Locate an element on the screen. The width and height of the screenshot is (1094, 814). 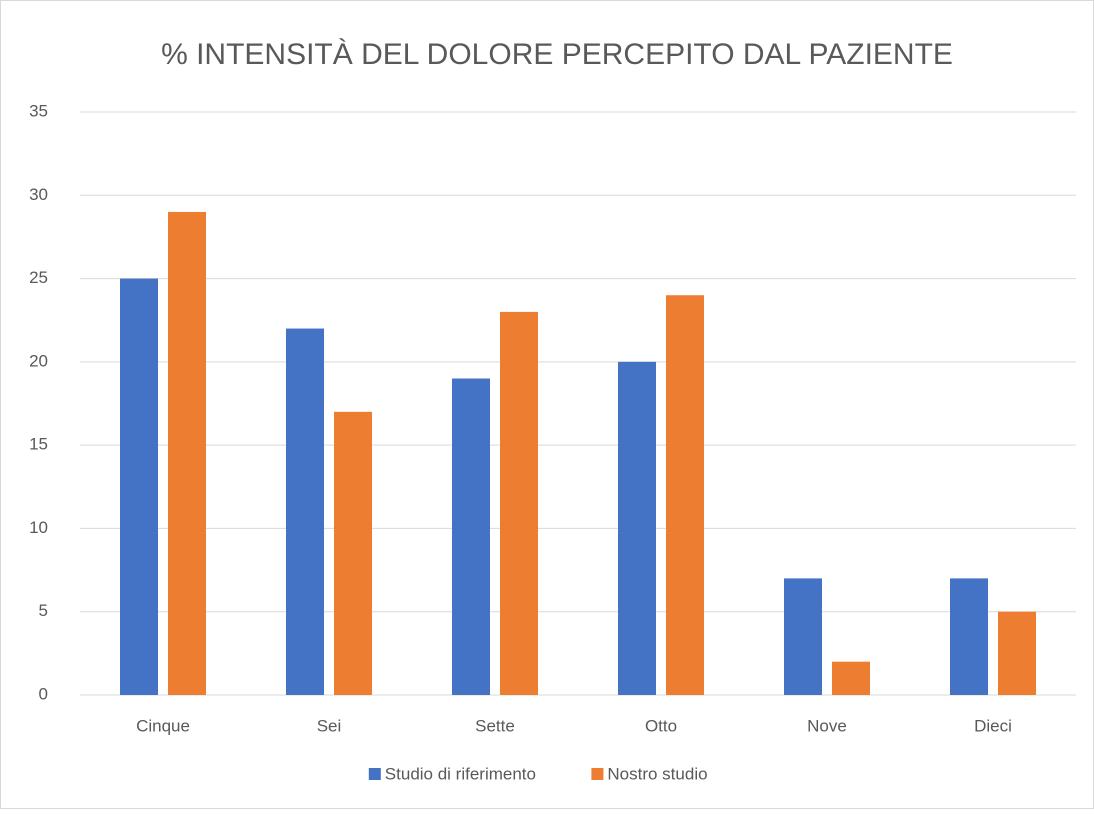
x-tick-label: Dieci is located at coordinates (993, 725).